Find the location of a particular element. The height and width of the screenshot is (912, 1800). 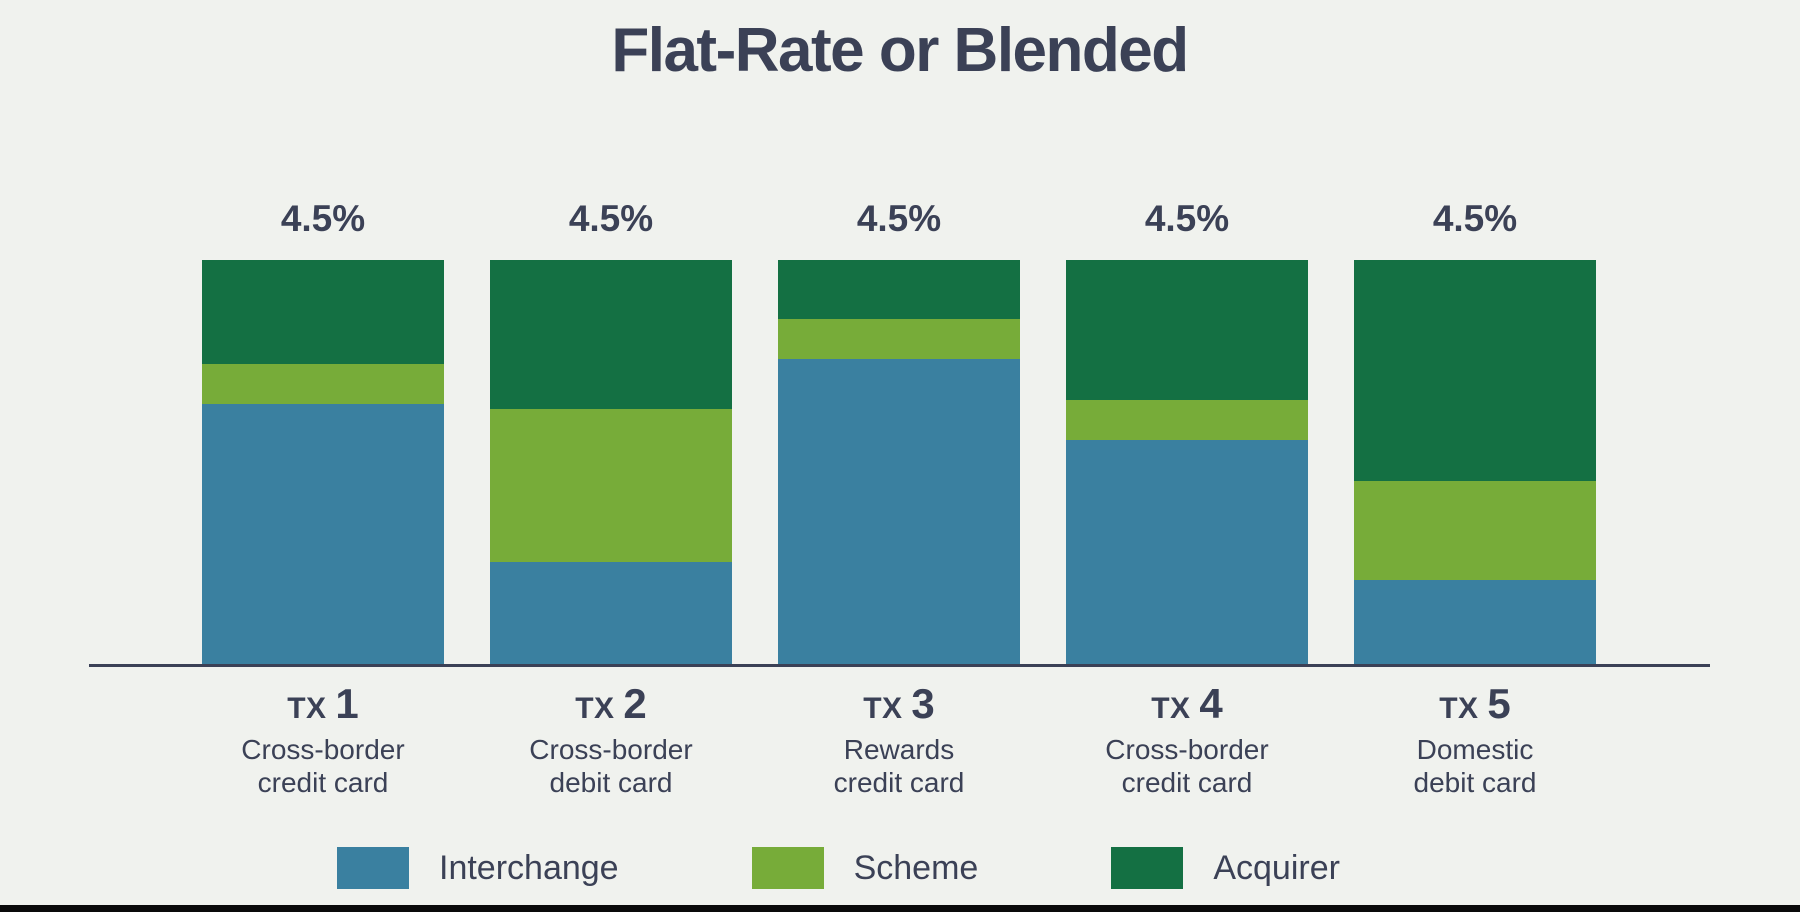

x-axis-line is located at coordinates (899, 665).